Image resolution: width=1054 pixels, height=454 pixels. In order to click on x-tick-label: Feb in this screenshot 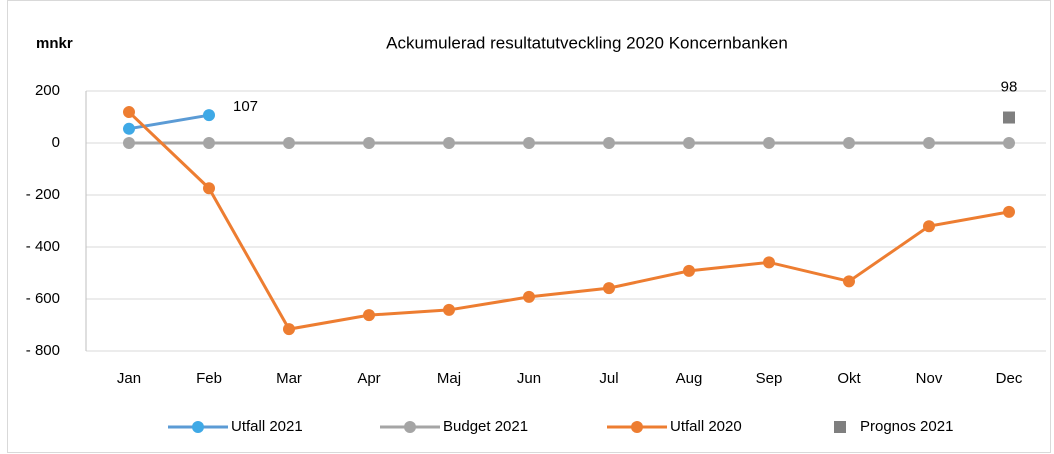, I will do `click(209, 378)`.